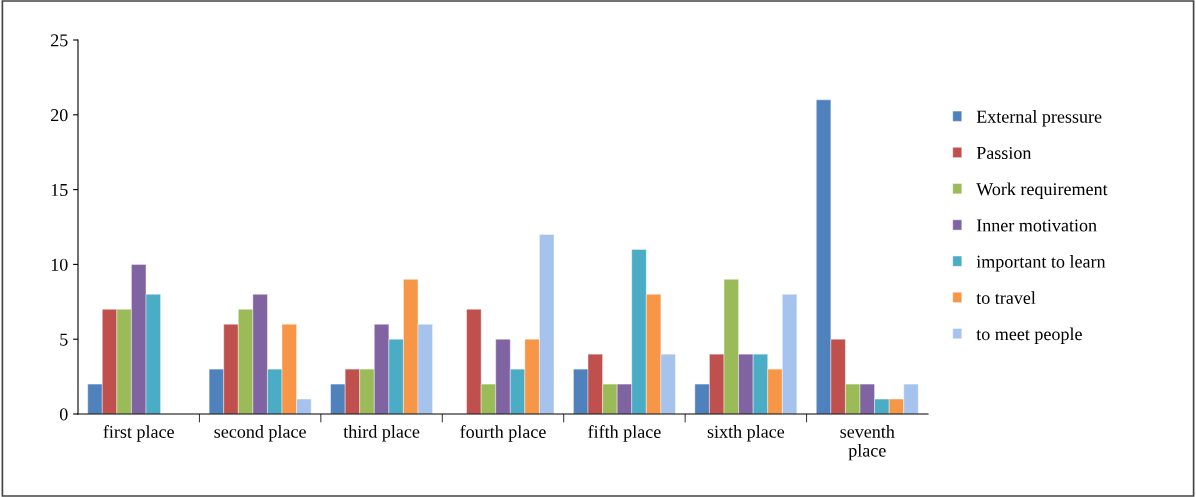  Describe the element at coordinates (63, 414) in the screenshot. I see `y-tick-label: 0` at that location.